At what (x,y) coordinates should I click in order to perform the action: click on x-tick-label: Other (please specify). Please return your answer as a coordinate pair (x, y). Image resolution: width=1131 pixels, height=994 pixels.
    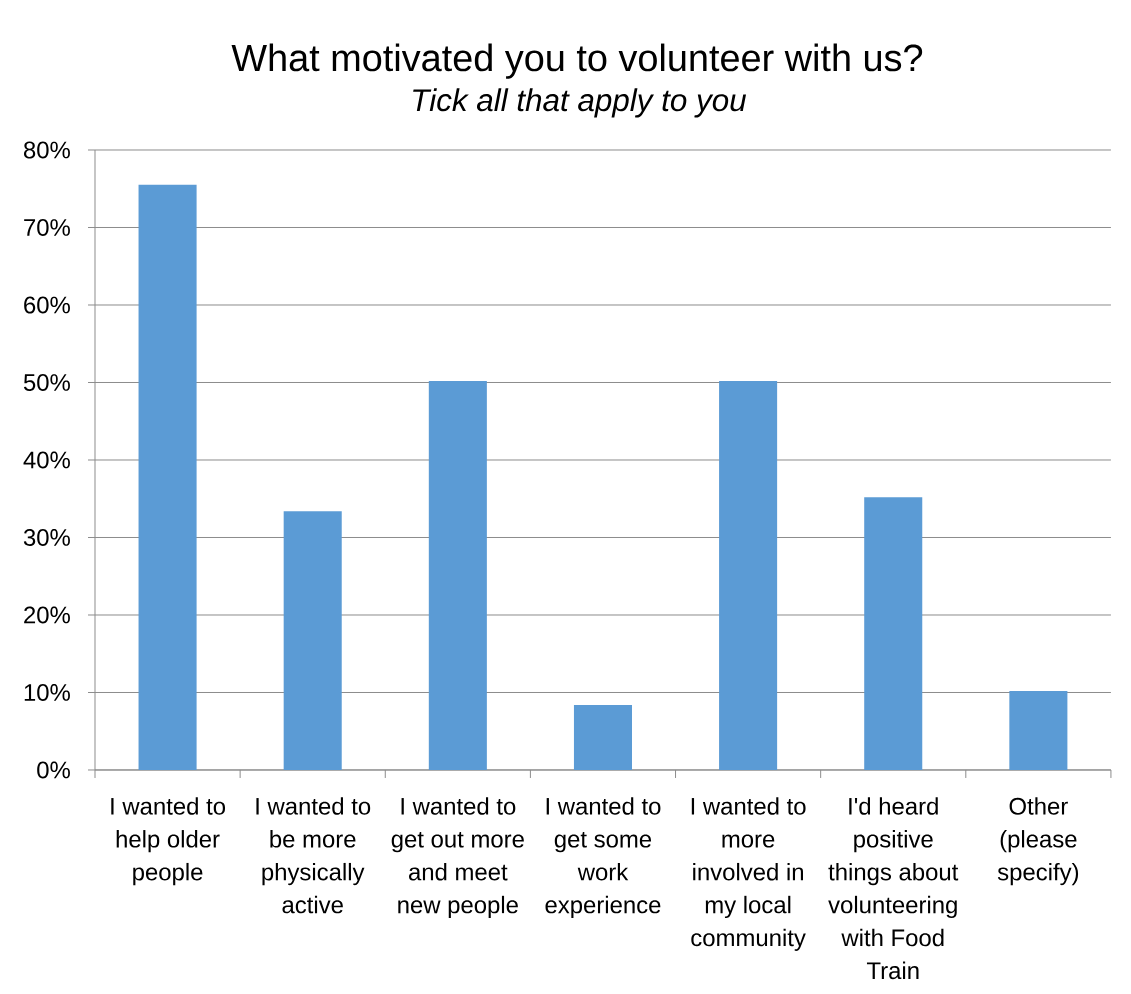
    Looking at the image, I should click on (1038, 841).